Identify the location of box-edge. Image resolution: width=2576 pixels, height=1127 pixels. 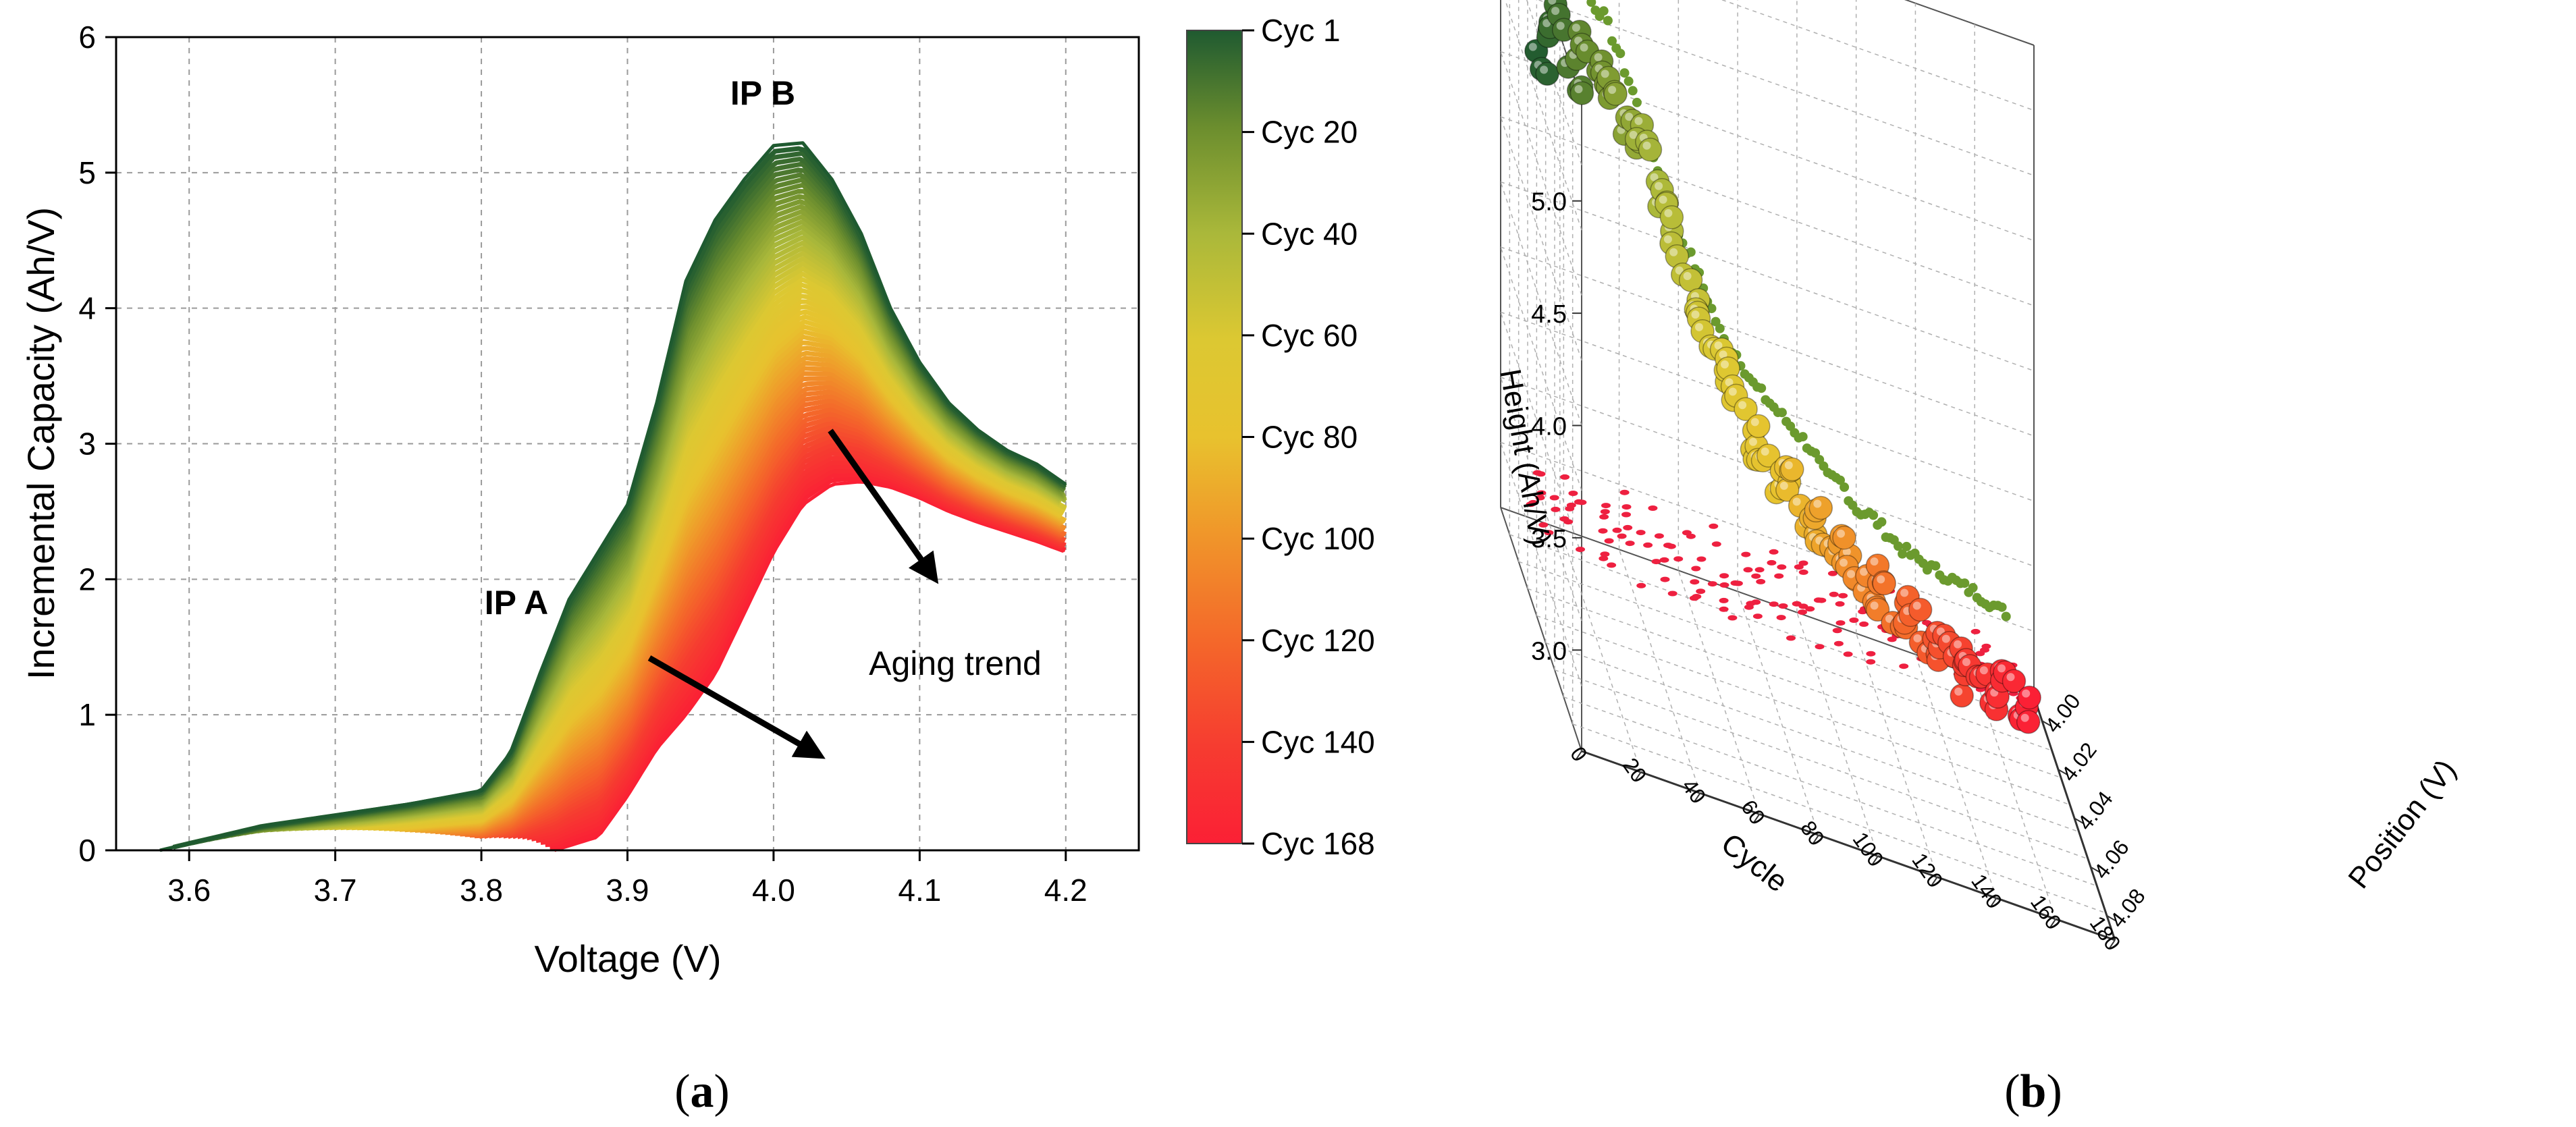
(1849, 845).